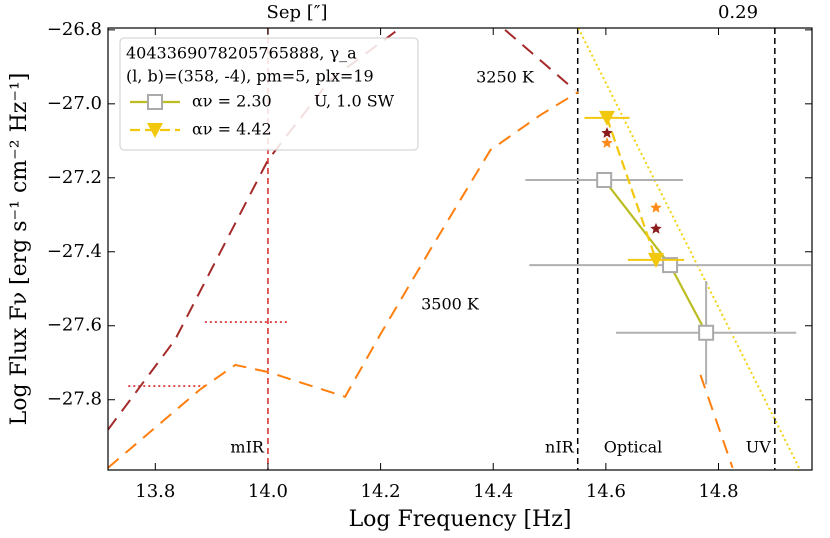  Describe the element at coordinates (74, 103) in the screenshot. I see `y-tick-label: −27.0` at that location.